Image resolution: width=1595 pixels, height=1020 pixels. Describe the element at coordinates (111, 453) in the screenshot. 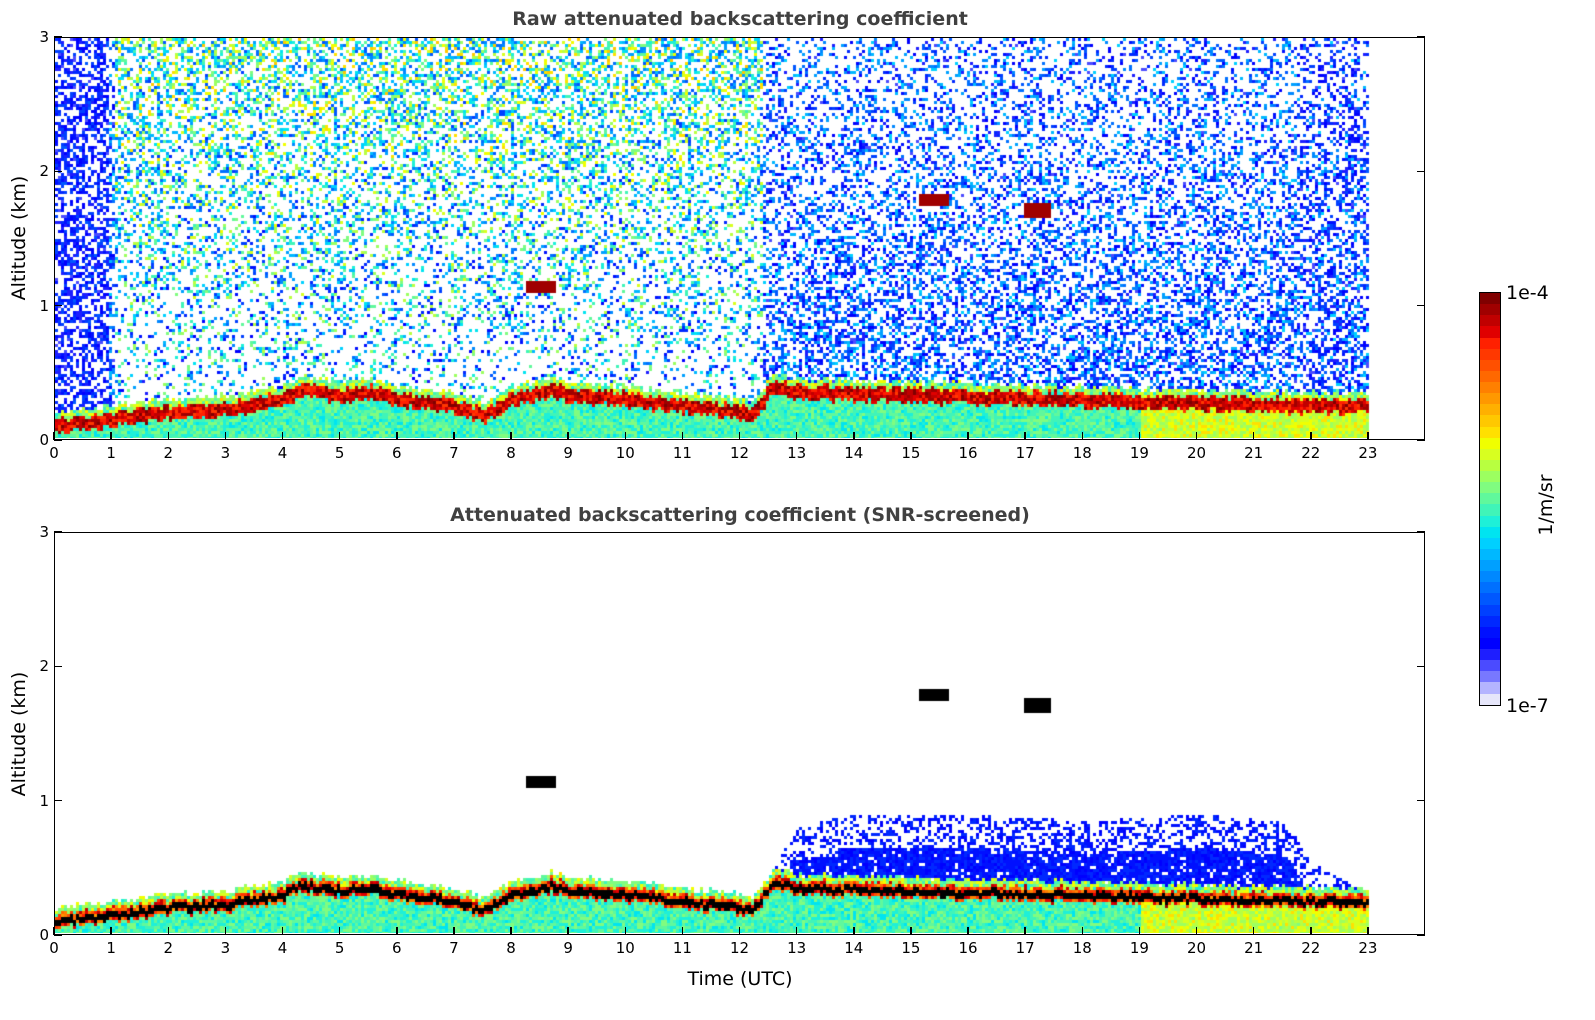

I see `x-tick-label: 1` at that location.